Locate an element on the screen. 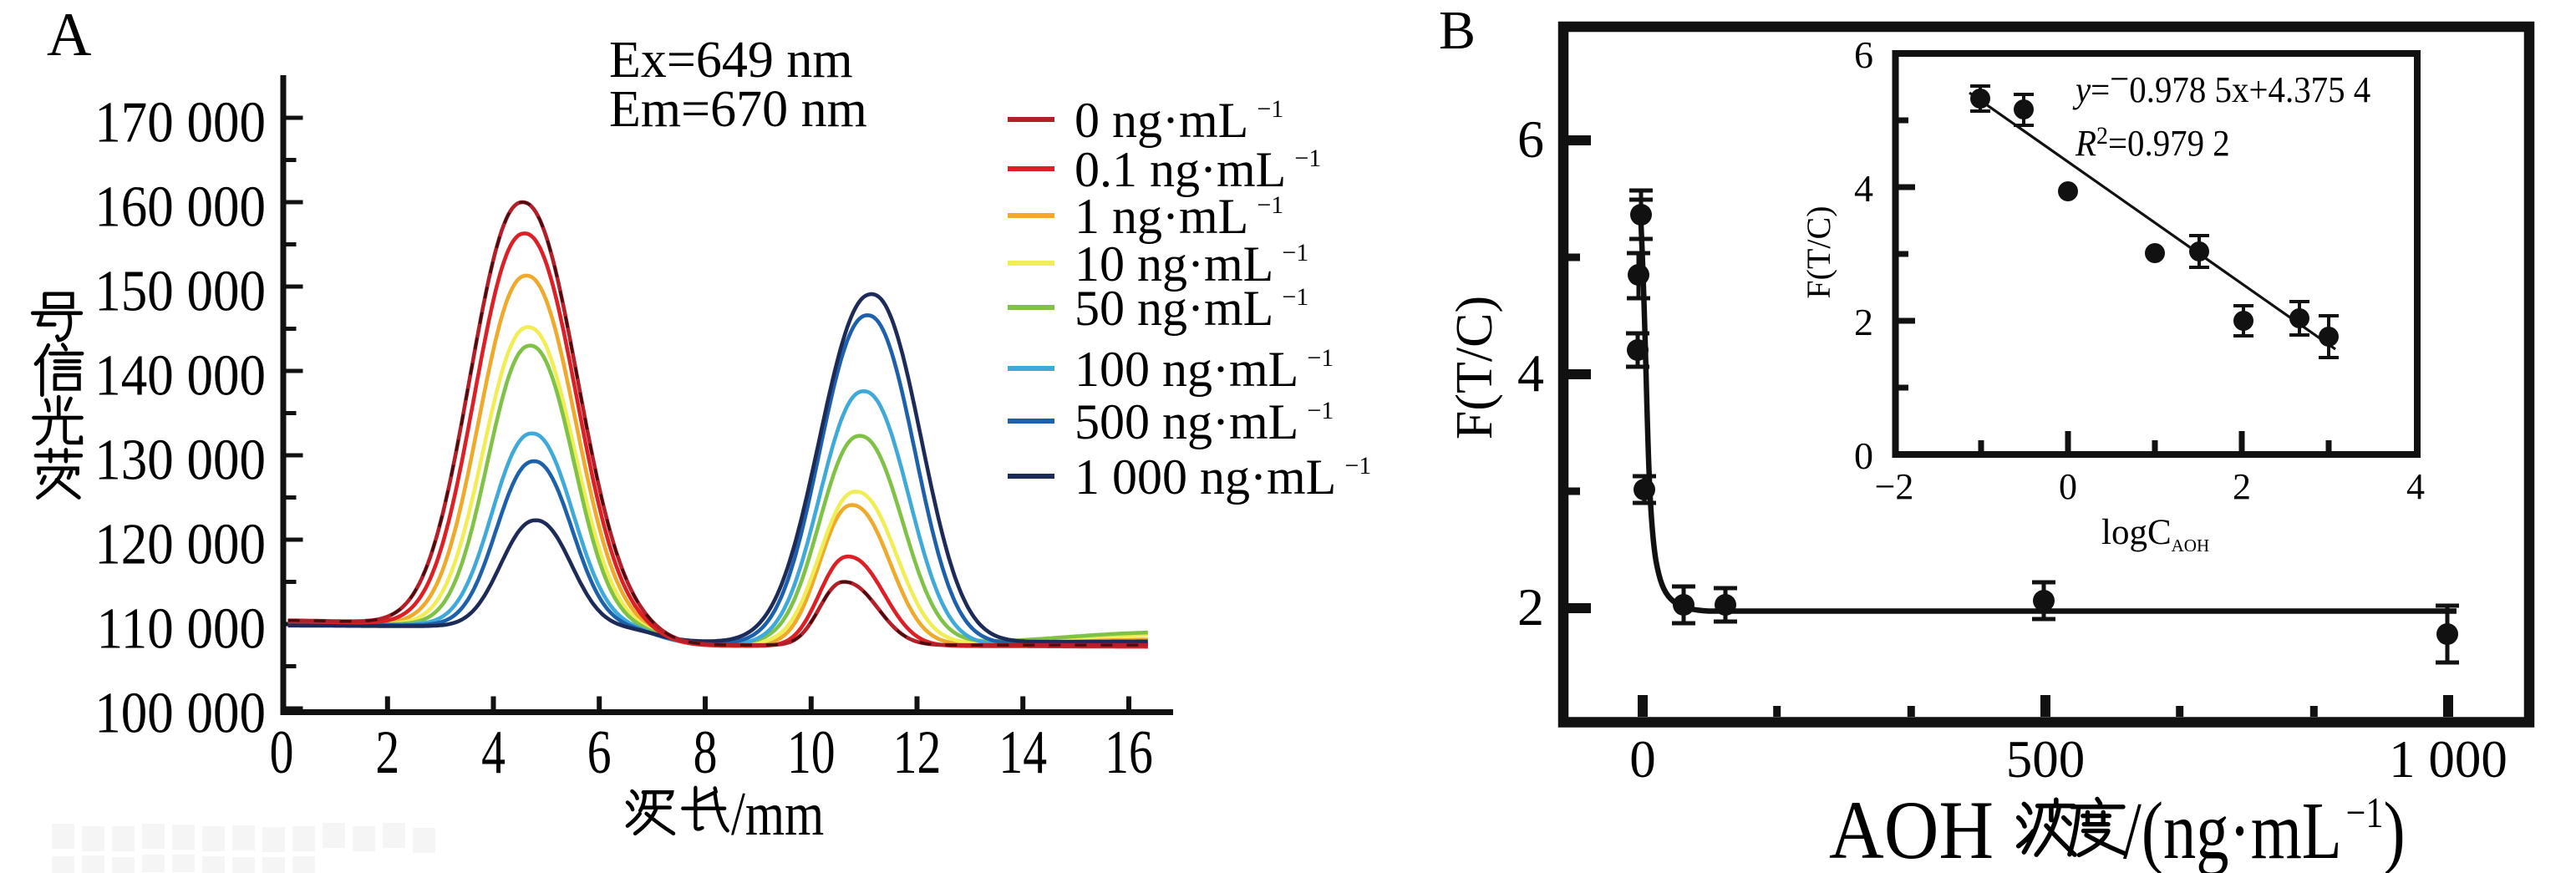 This screenshot has width=2576, height=873. svg-text:50 ng·mL−1: 50 ng·mL −1 is located at coordinates (1191, 308).